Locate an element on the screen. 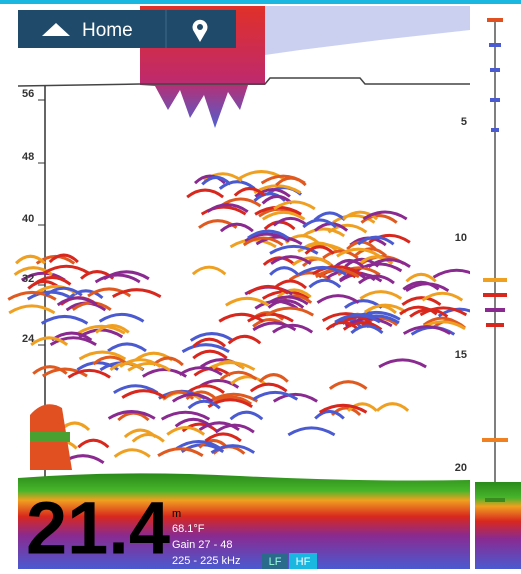  surface-noise is located at coordinates (367, 30).